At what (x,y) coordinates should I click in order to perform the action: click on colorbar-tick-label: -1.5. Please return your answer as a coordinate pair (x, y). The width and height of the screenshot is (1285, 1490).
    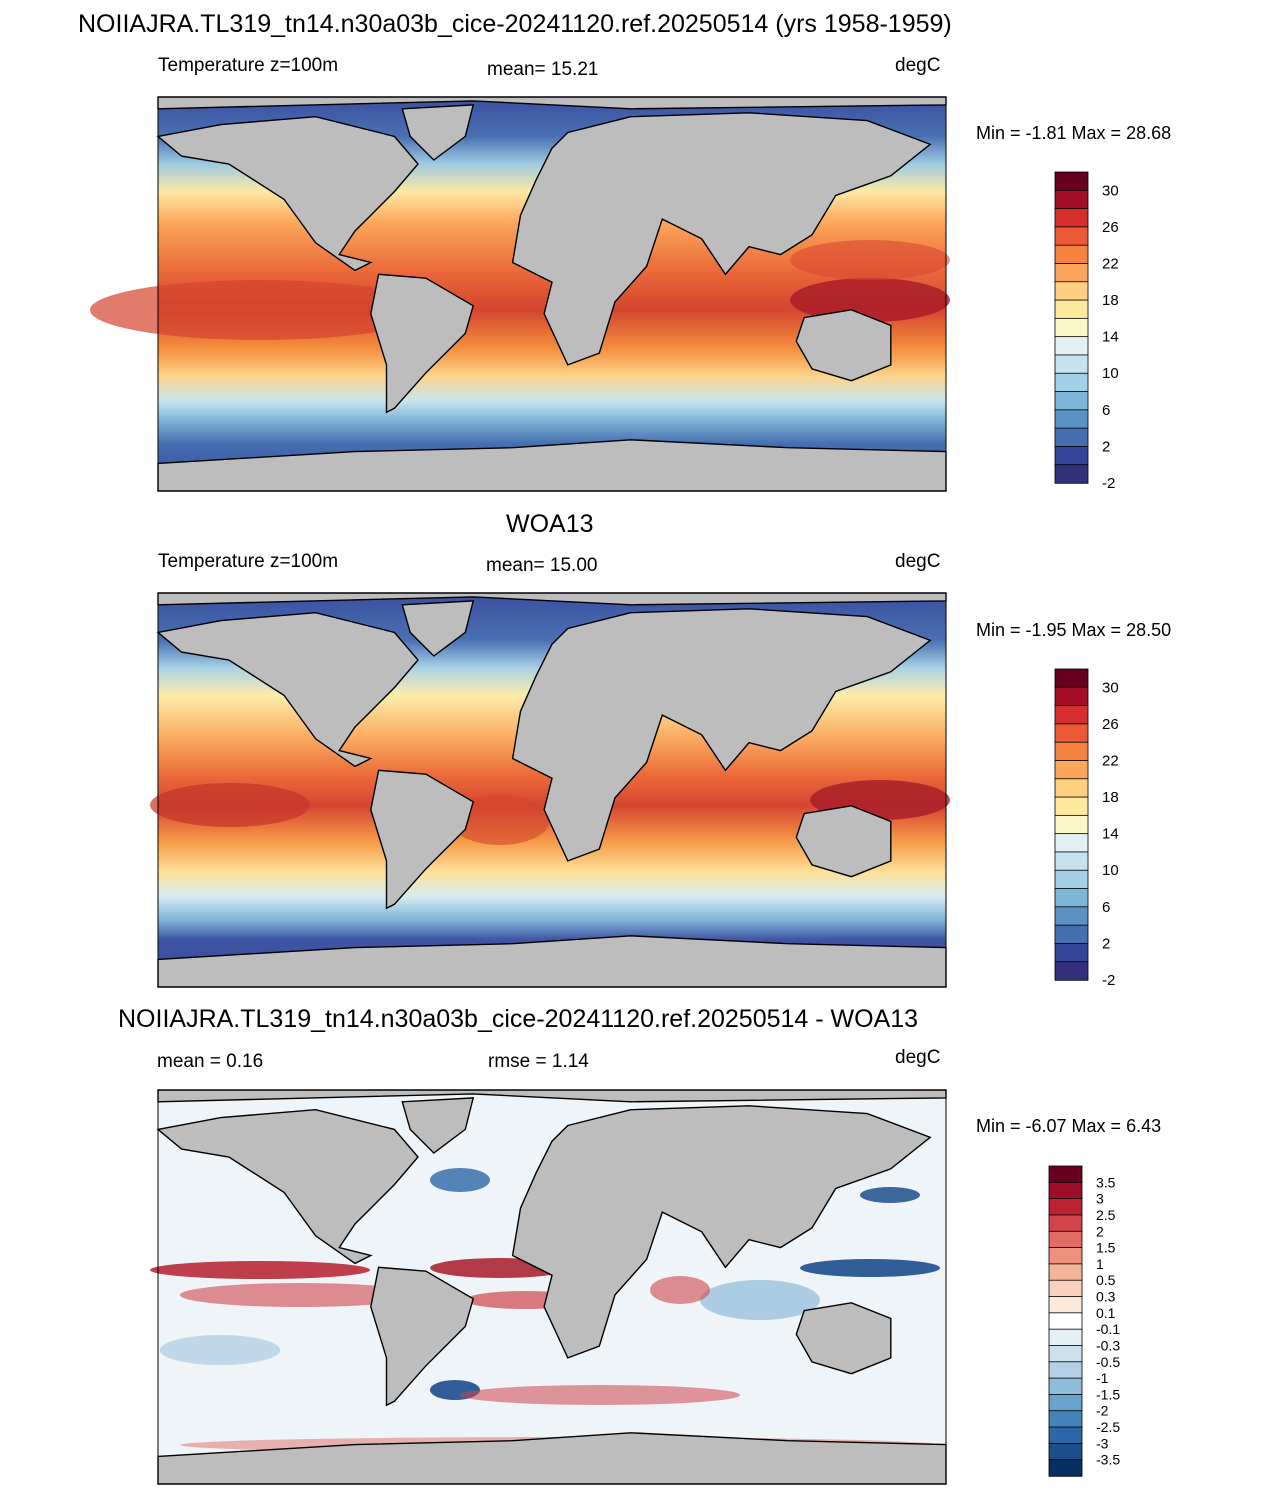
    Looking at the image, I should click on (1108, 1394).